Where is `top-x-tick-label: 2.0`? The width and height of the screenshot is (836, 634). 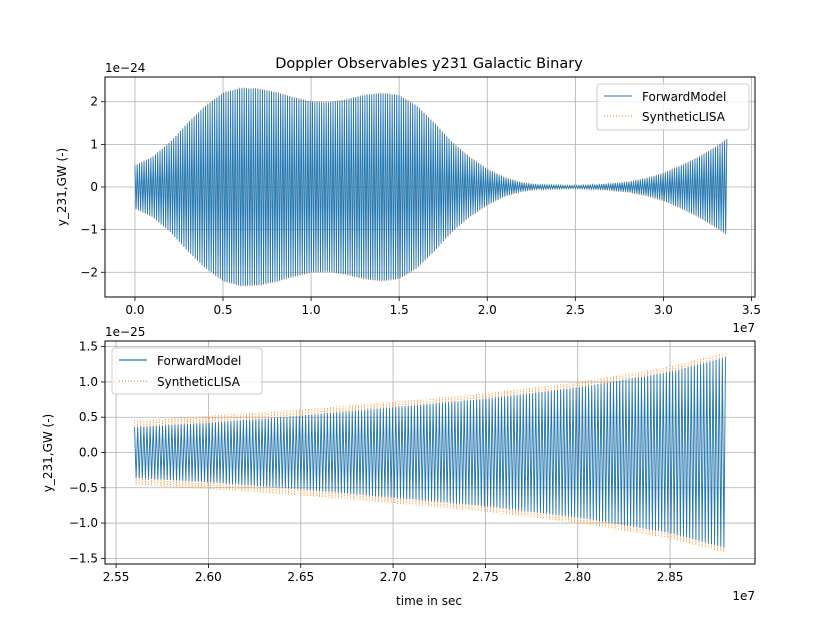 top-x-tick-label: 2.0 is located at coordinates (487, 310).